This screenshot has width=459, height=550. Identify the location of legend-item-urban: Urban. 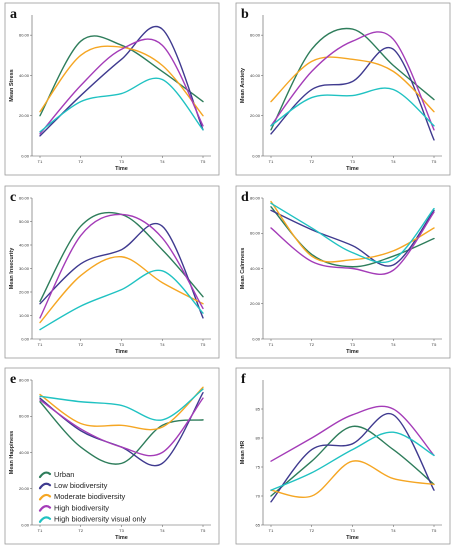
(56, 474).